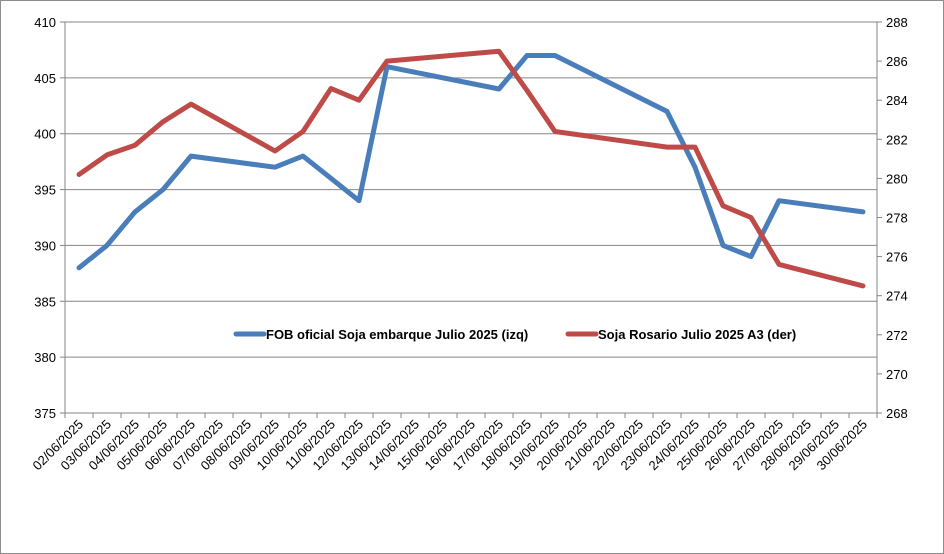  What do you see at coordinates (697, 334) in the screenshot?
I see `legend-label-2: Soja Rosario Julio 2025 A3 (der)` at bounding box center [697, 334].